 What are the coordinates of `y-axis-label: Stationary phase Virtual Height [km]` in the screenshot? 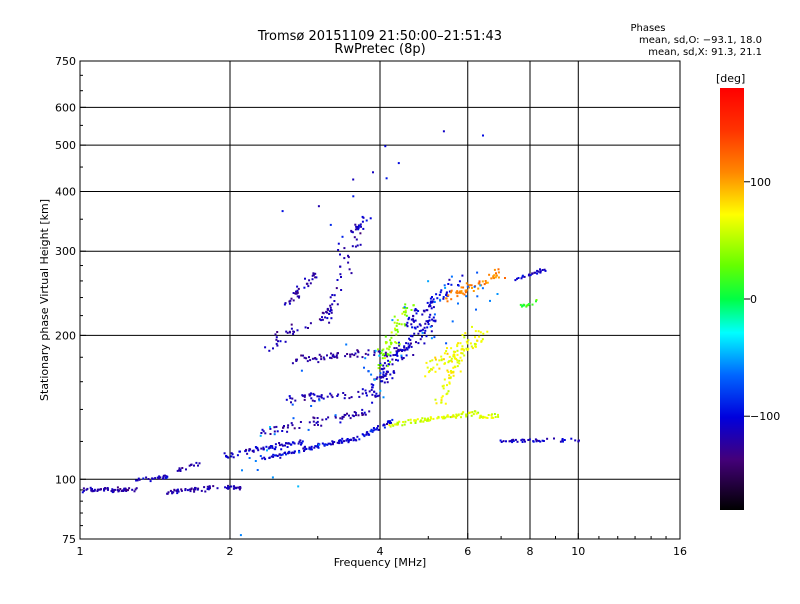 It's located at (44, 300).